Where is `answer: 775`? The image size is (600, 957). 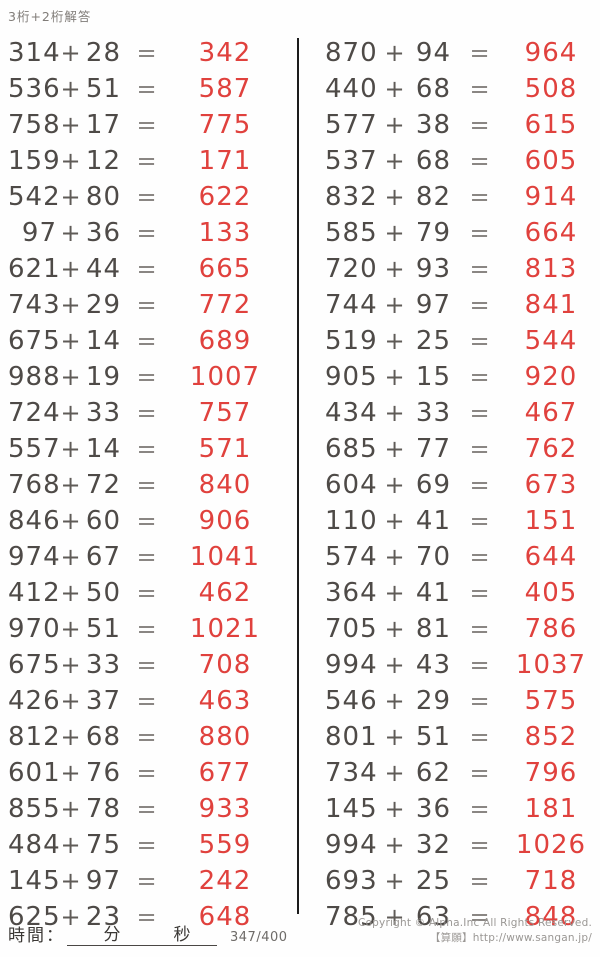 answer: 775 is located at coordinates (225, 125).